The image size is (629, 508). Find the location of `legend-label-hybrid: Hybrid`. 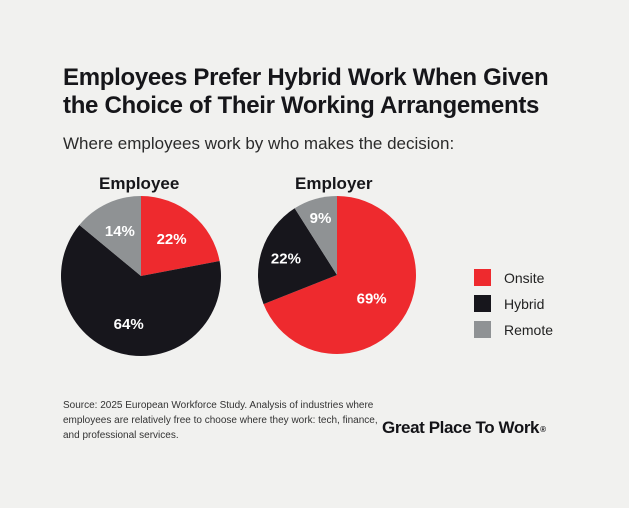

legend-label-hybrid: Hybrid is located at coordinates (524, 303).